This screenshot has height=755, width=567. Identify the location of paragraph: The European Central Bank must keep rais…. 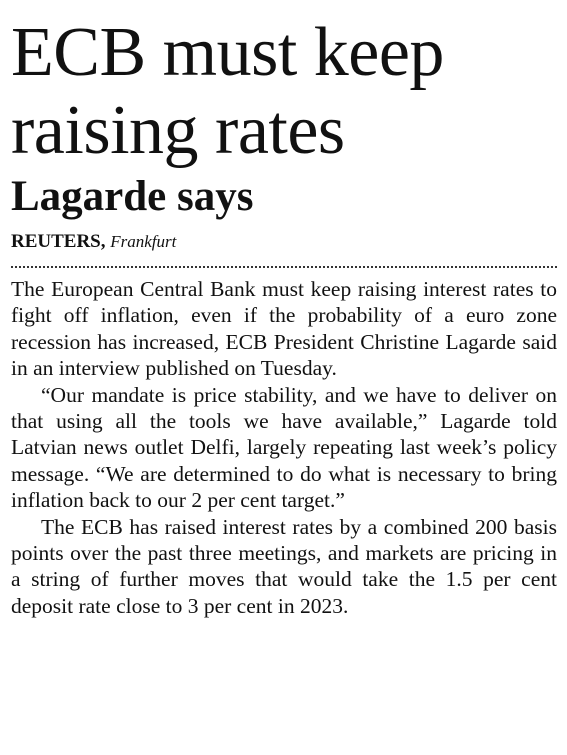
(284, 329).